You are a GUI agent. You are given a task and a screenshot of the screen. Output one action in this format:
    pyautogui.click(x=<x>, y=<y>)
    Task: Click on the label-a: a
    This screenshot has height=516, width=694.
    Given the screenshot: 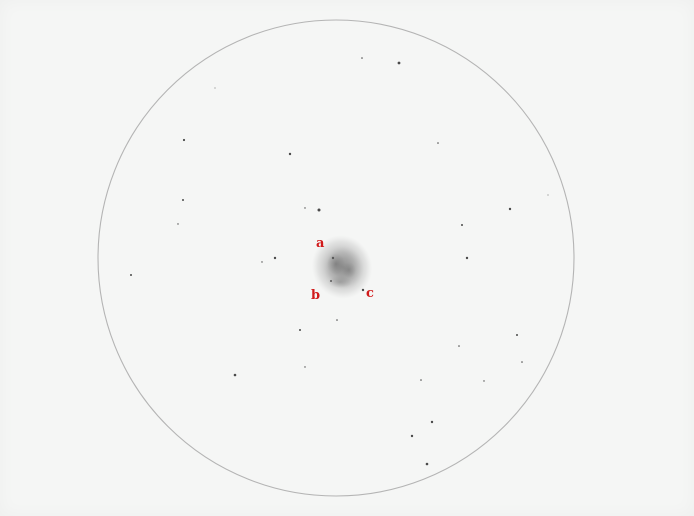 What is the action you would take?
    pyautogui.click(x=320, y=243)
    